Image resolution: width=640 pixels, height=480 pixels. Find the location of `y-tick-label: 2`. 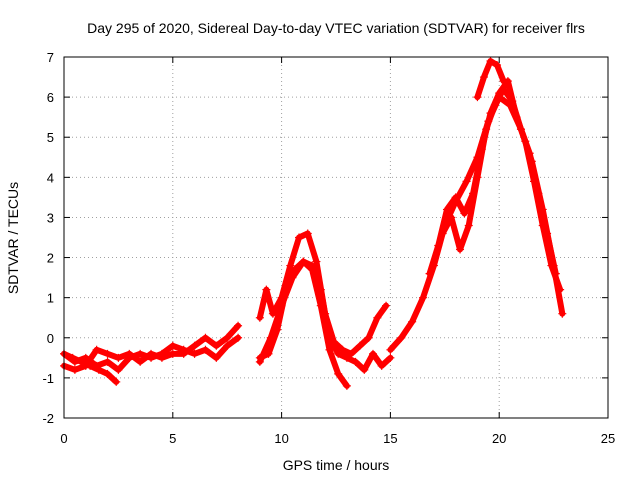

y-tick-label: 2 is located at coordinates (50, 258).